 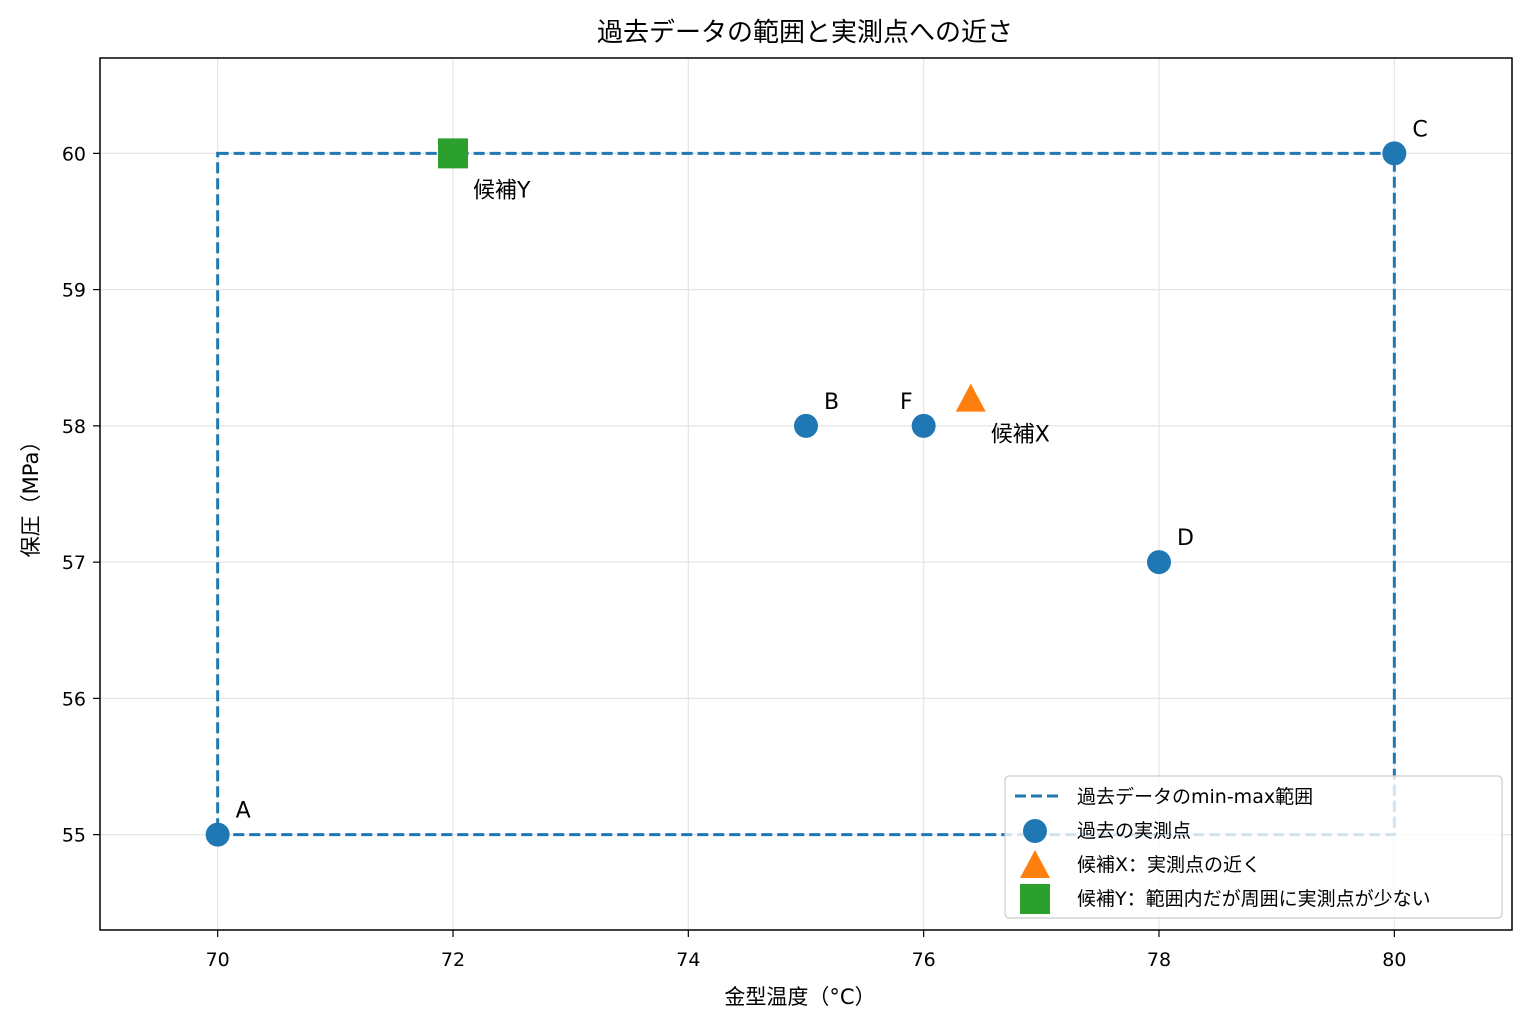 I want to click on y-tick-label: 56, so click(x=74, y=699).